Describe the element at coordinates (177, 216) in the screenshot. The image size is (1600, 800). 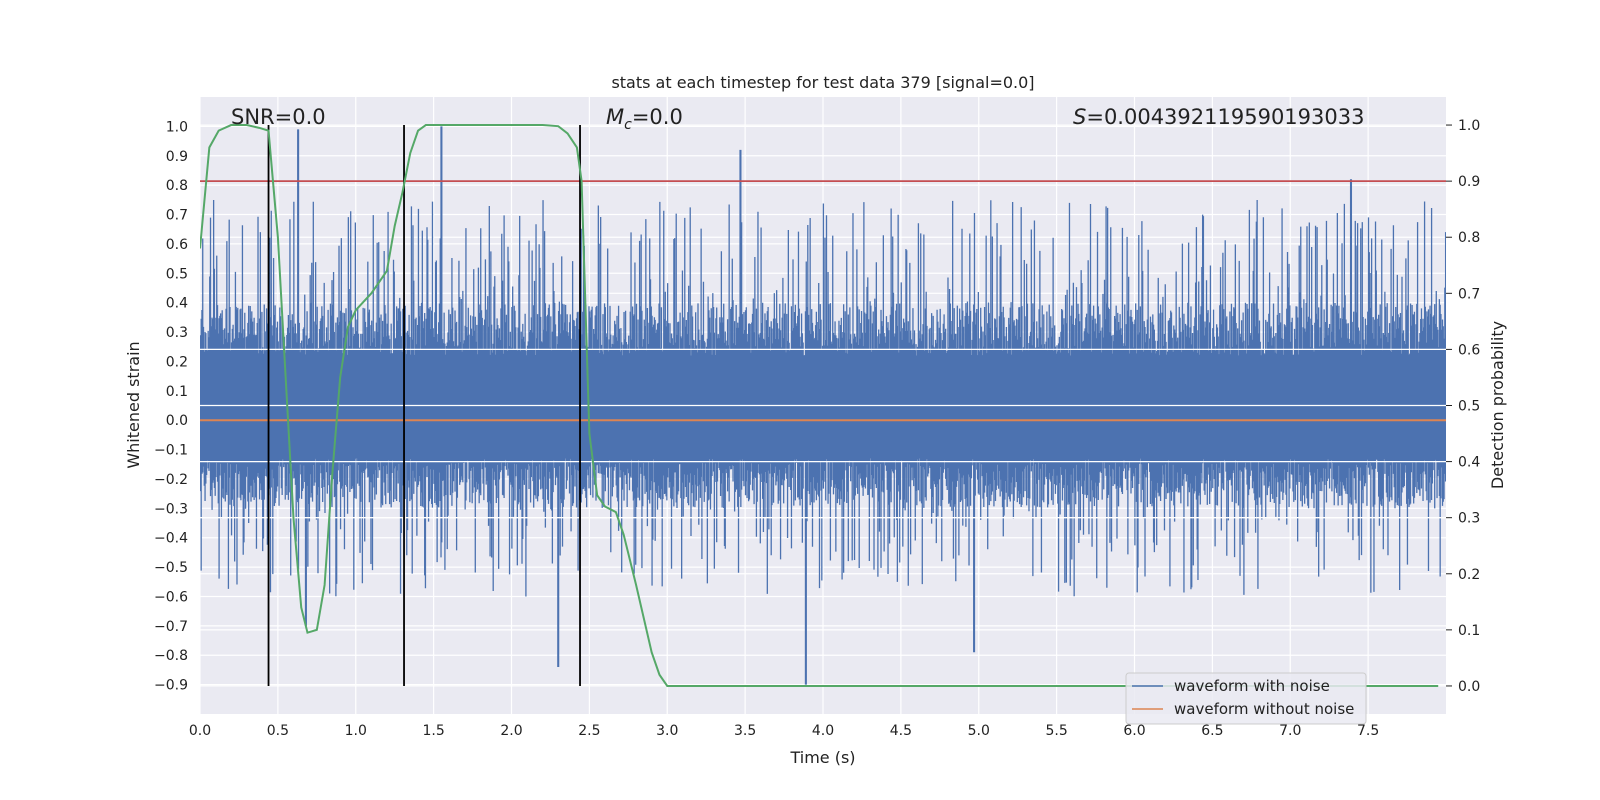
I see `y-tick-label: 0.7` at that location.